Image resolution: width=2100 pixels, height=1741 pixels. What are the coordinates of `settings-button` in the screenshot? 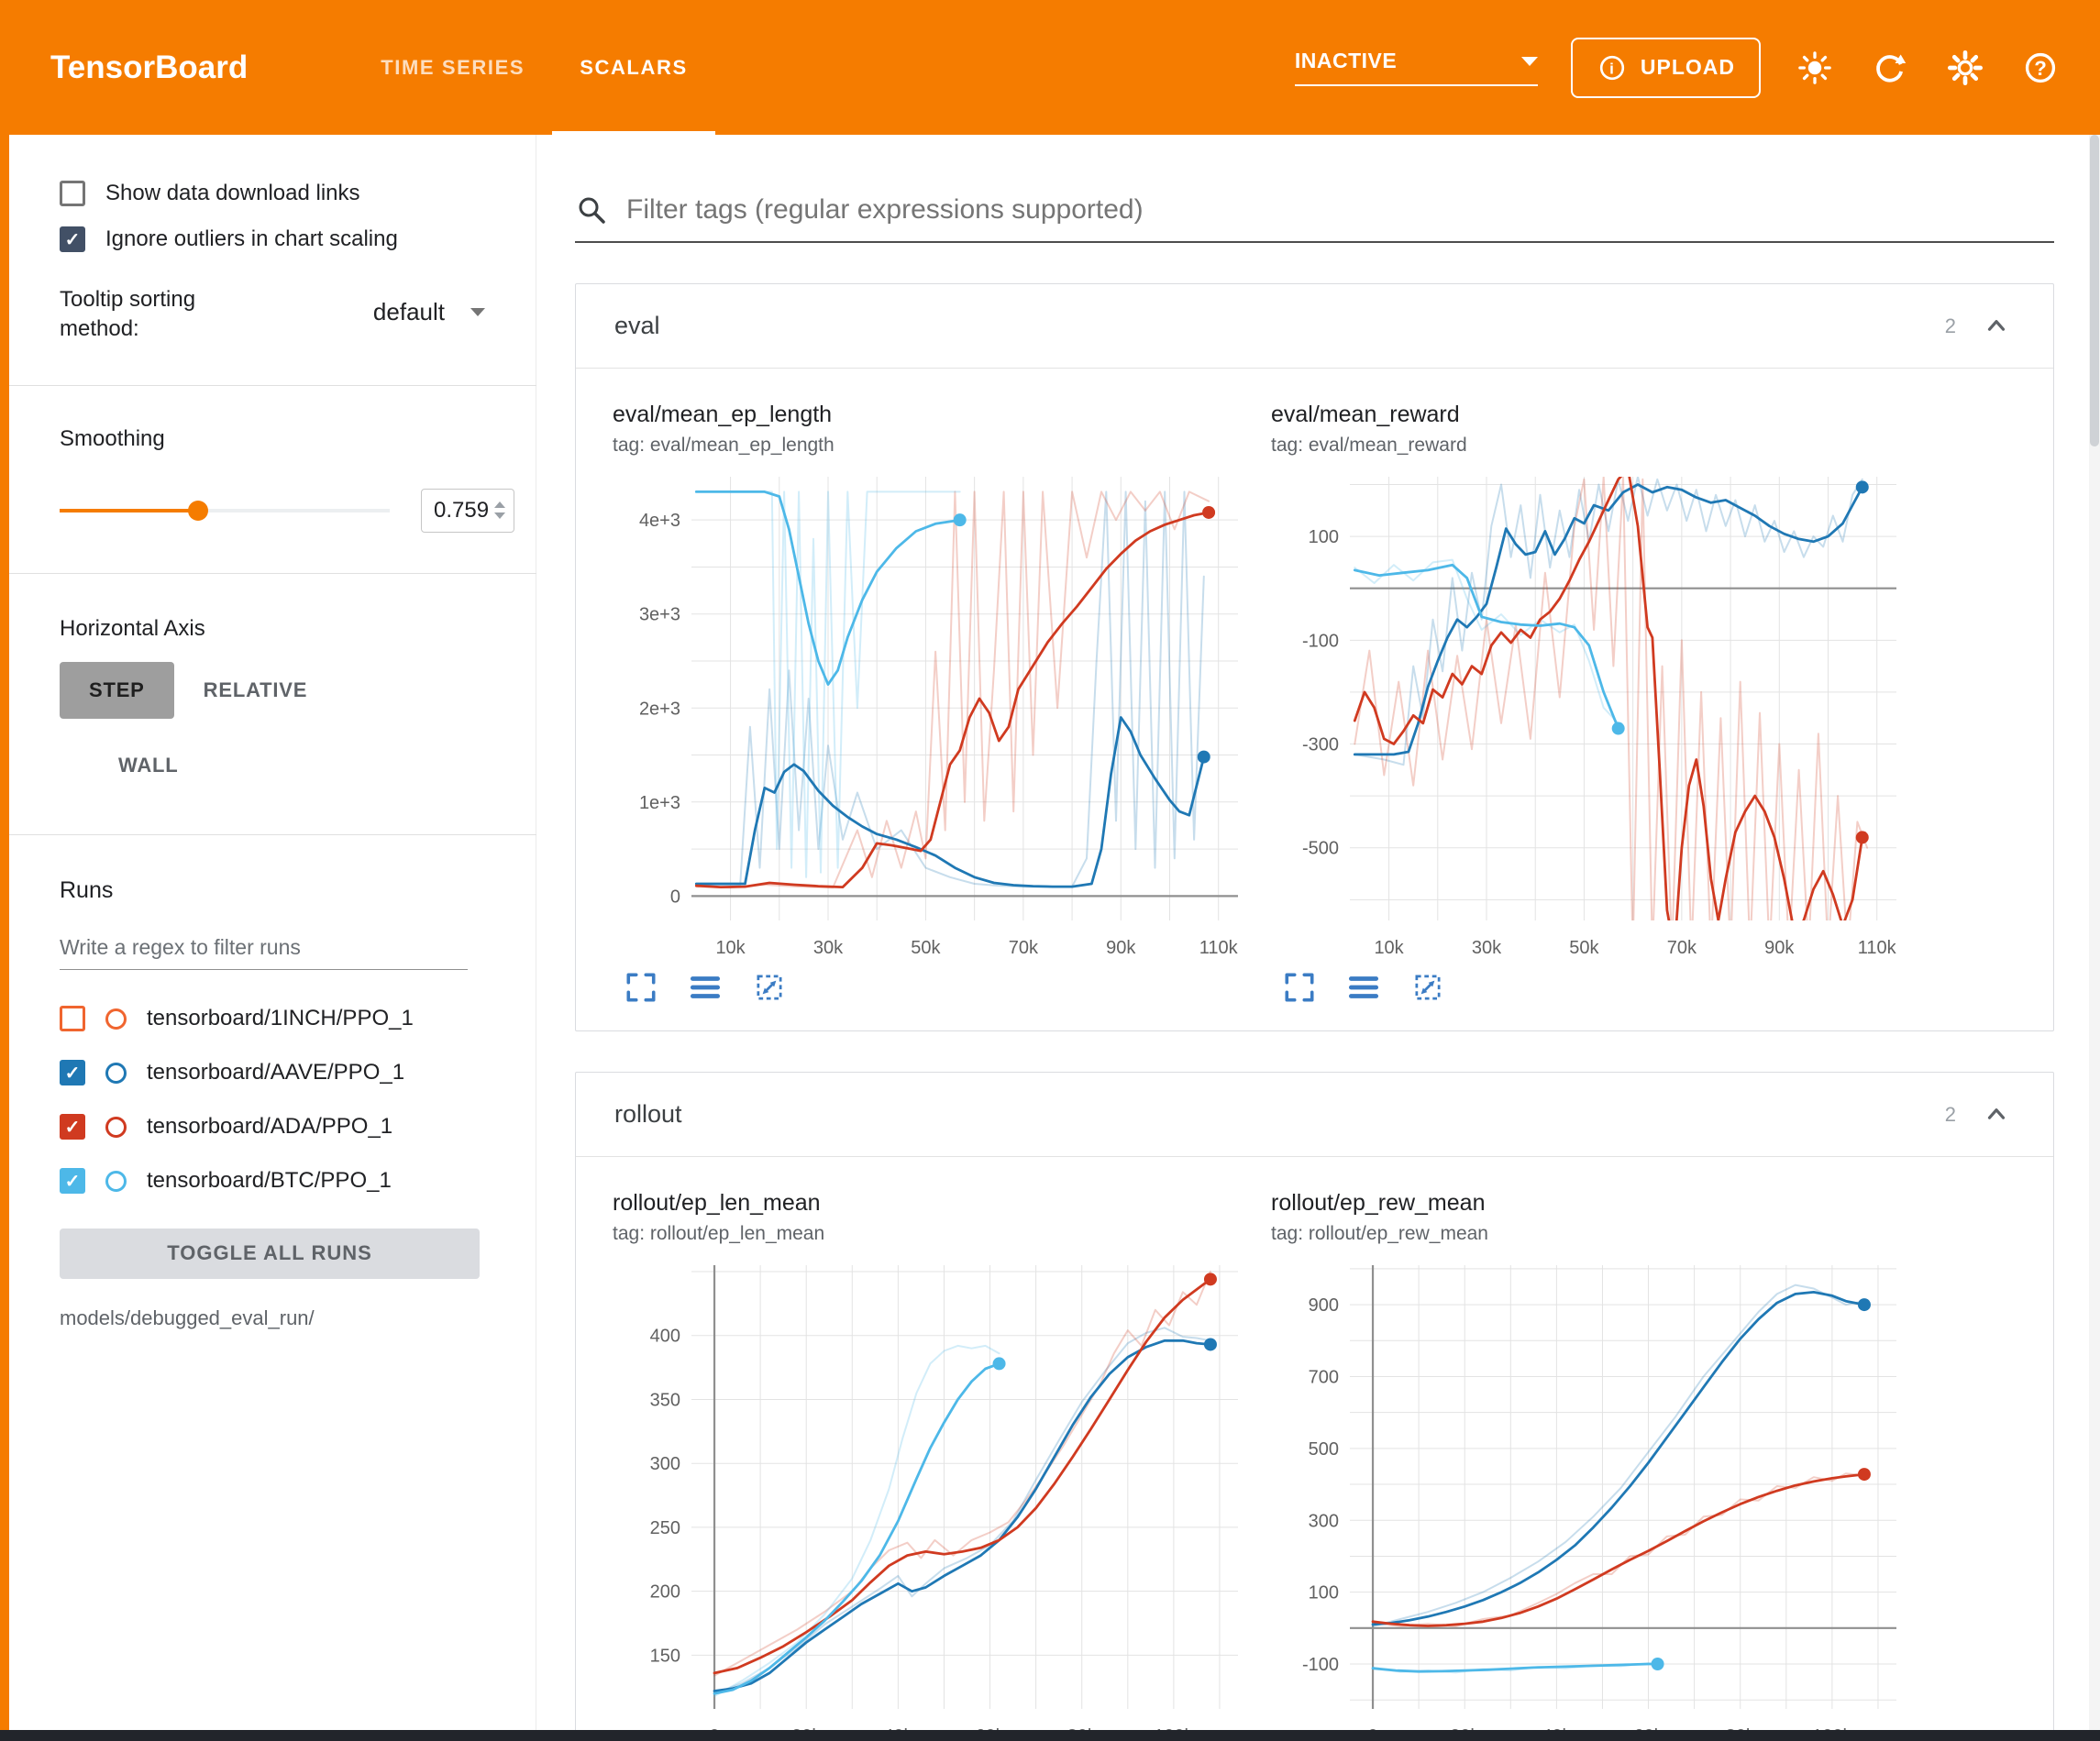 It's located at (1965, 68).